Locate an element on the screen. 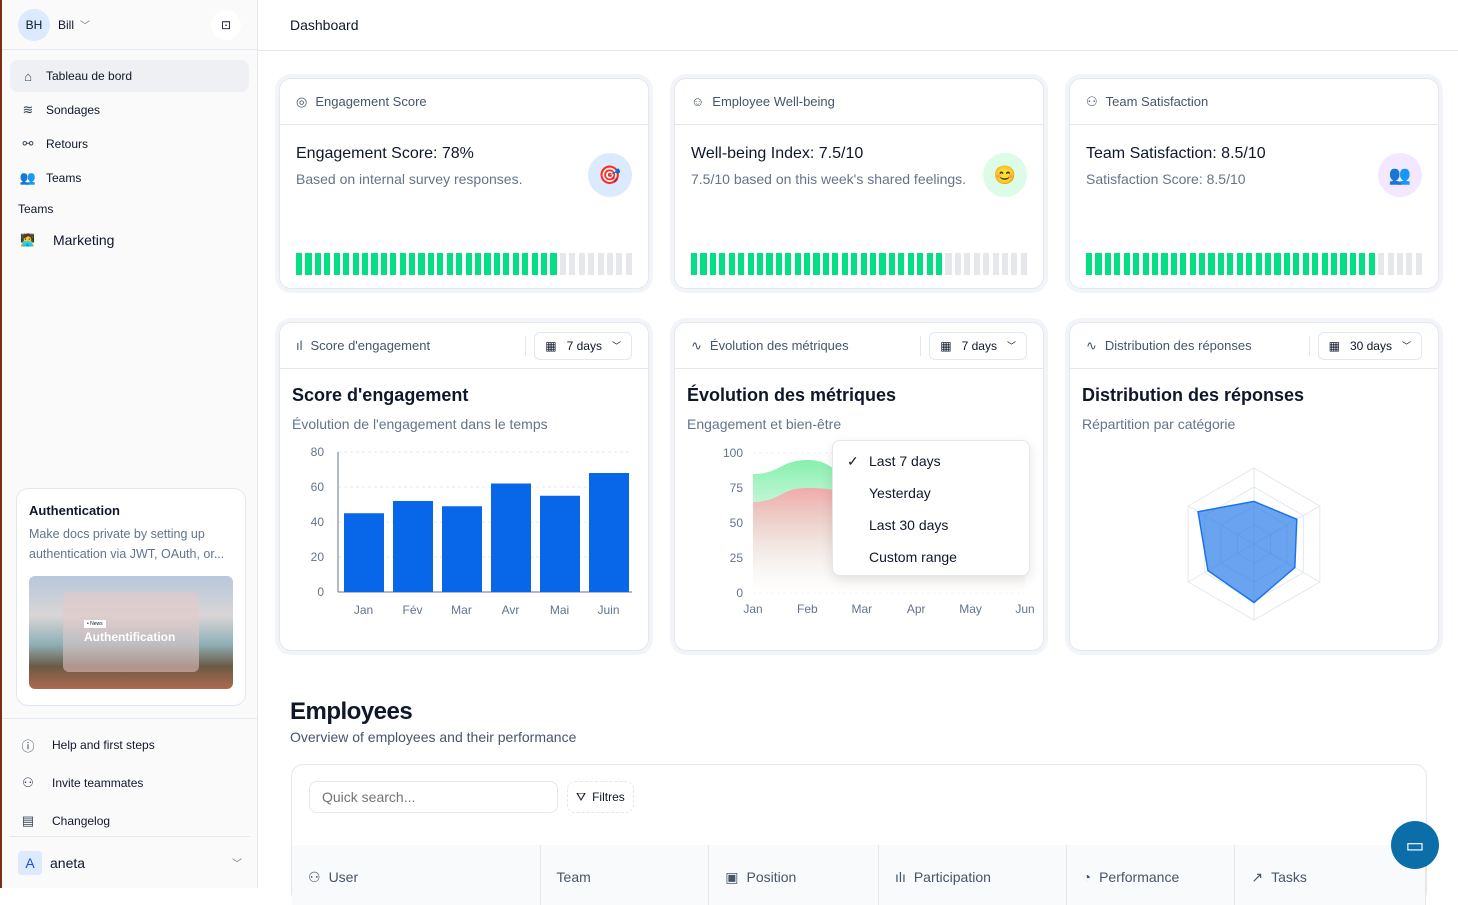  account-avatar: A is located at coordinates (30, 862).